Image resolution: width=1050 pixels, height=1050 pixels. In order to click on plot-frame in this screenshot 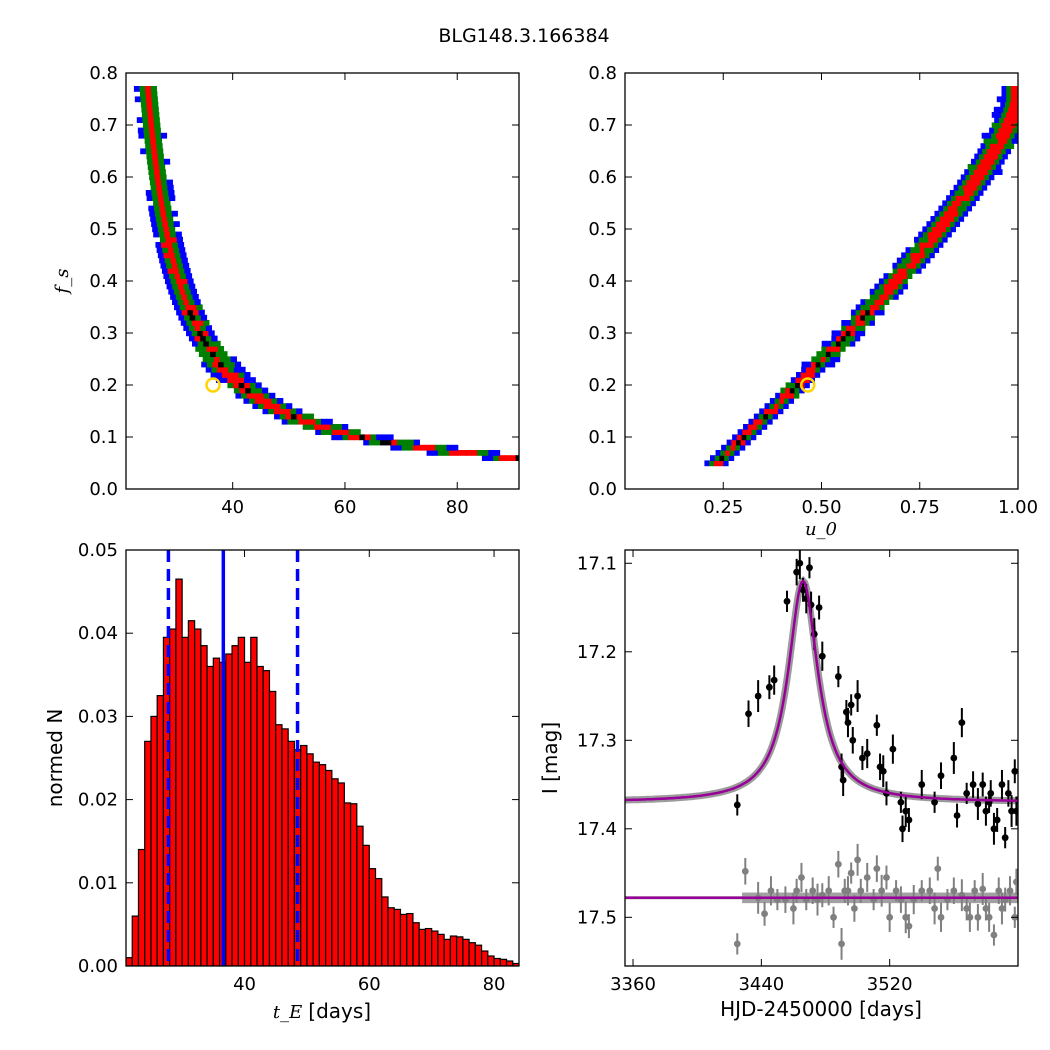, I will do `click(821, 281)`.